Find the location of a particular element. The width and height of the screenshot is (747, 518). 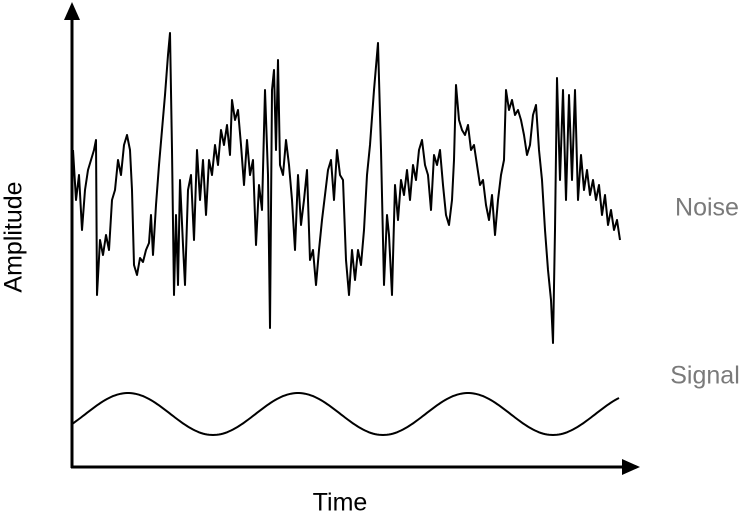

y-axis-label: Amplitude is located at coordinates (14, 236).